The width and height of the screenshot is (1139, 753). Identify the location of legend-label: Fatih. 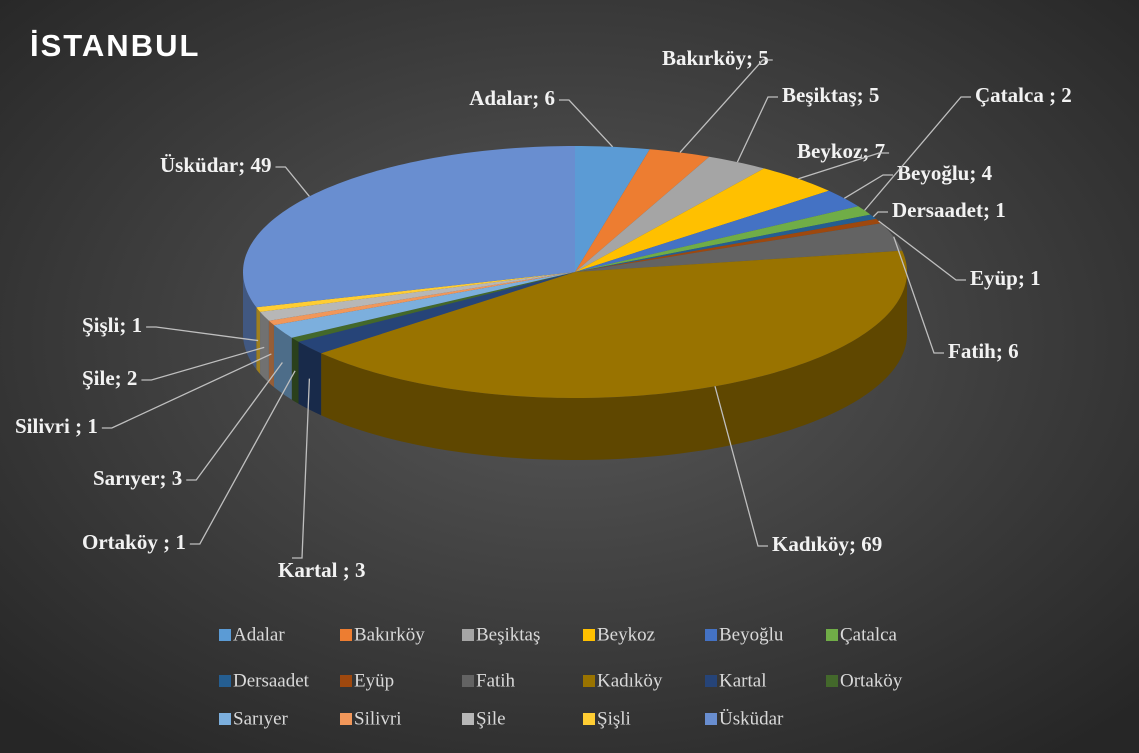
(496, 680).